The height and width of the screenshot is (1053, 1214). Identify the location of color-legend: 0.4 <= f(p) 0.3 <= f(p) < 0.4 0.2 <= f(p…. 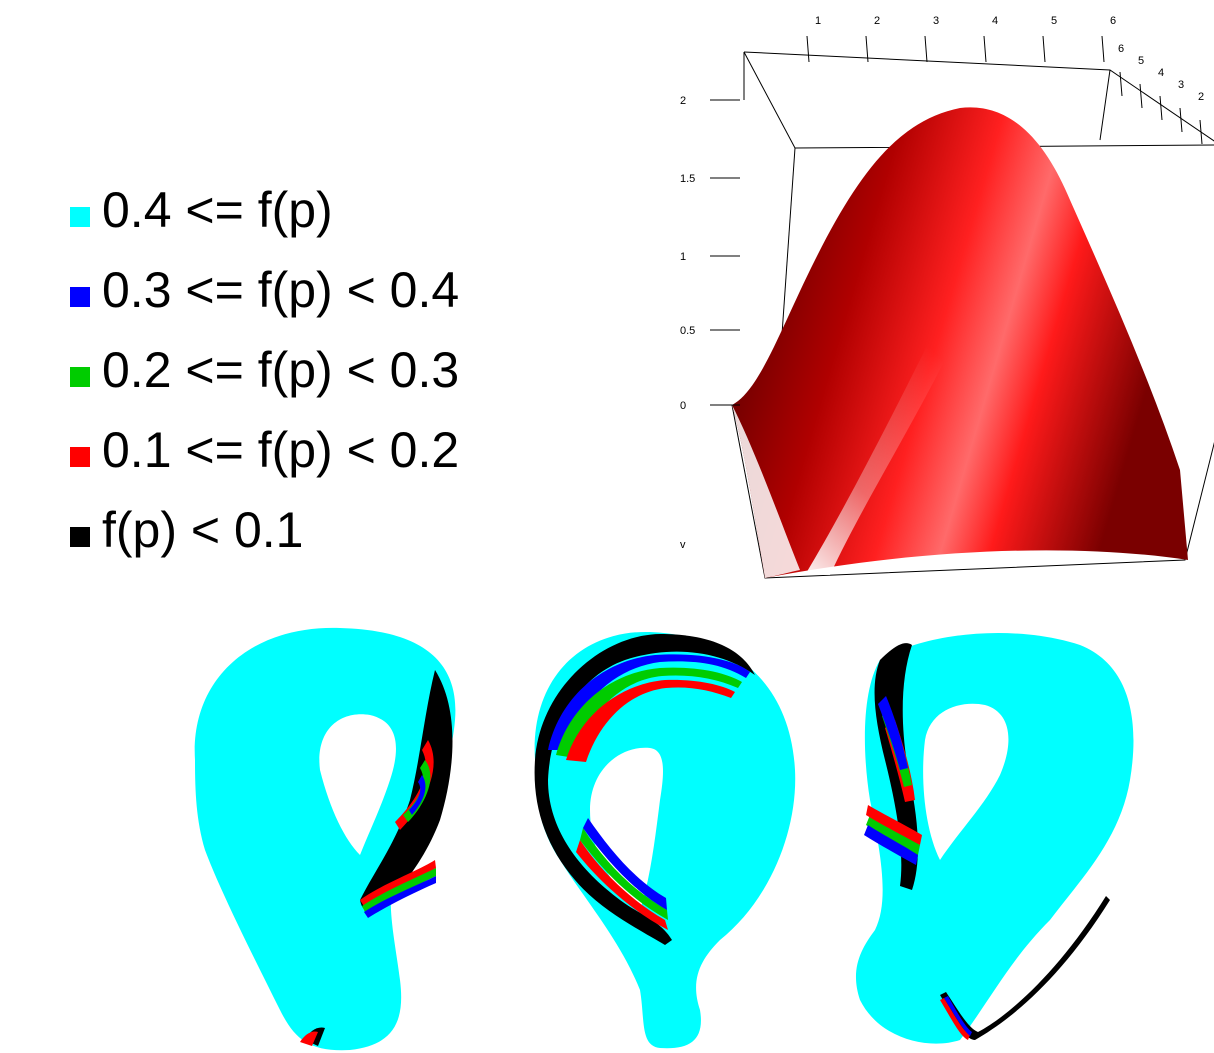
(264, 370).